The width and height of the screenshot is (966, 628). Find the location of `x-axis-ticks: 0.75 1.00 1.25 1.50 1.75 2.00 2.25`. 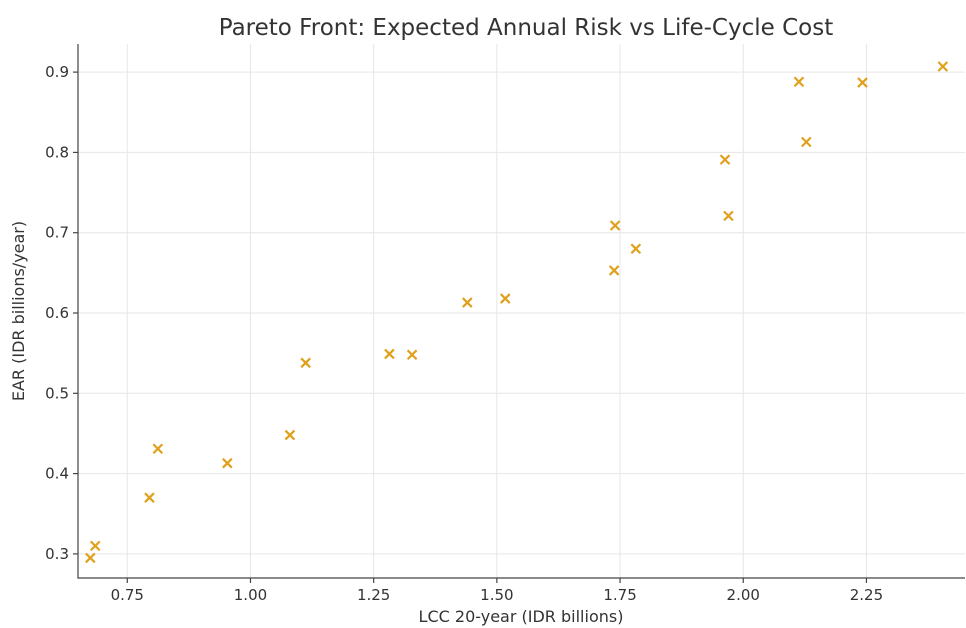

x-axis-ticks: 0.75 1.00 1.25 1.50 1.75 2.00 2.25 is located at coordinates (497, 591).